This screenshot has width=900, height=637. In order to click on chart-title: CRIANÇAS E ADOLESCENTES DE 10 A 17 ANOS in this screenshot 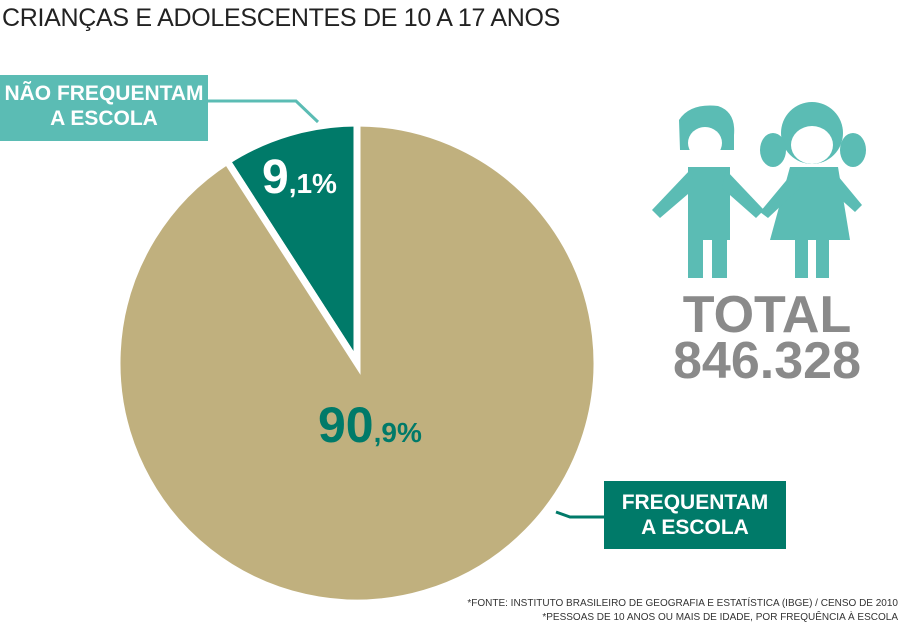, I will do `click(281, 18)`.